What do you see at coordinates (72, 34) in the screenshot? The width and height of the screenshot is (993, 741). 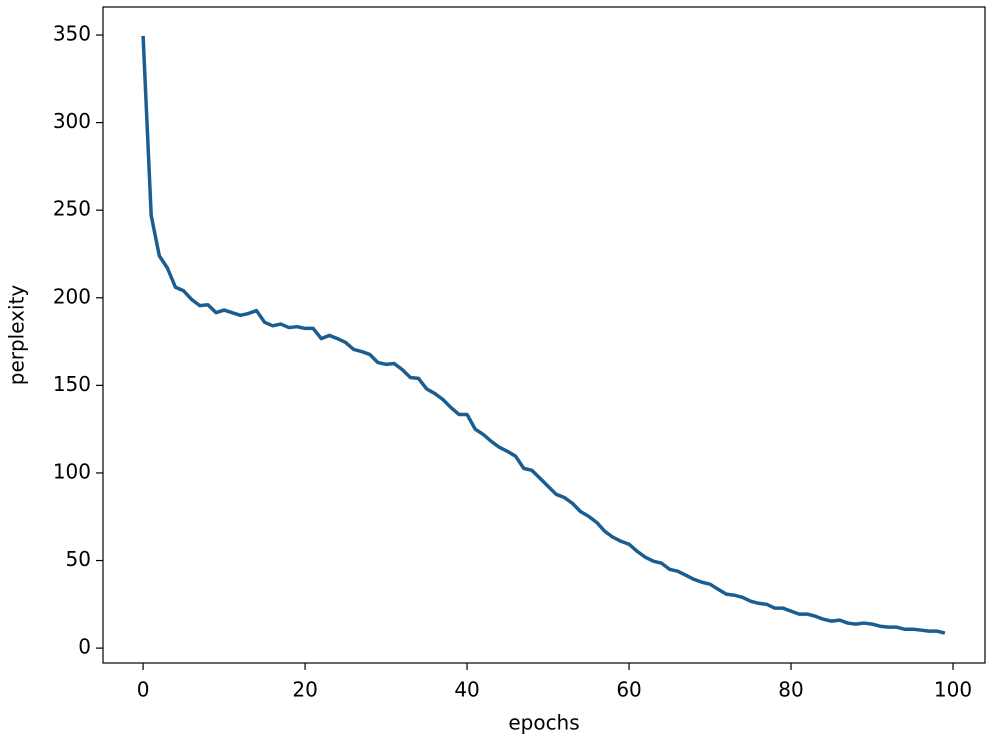 I see `y-tick-label: 350` at bounding box center [72, 34].